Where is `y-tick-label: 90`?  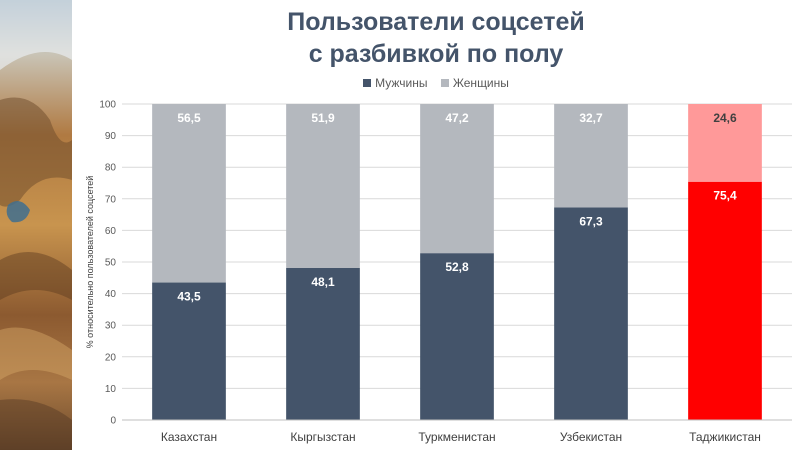 y-tick-label: 90 is located at coordinates (111, 136).